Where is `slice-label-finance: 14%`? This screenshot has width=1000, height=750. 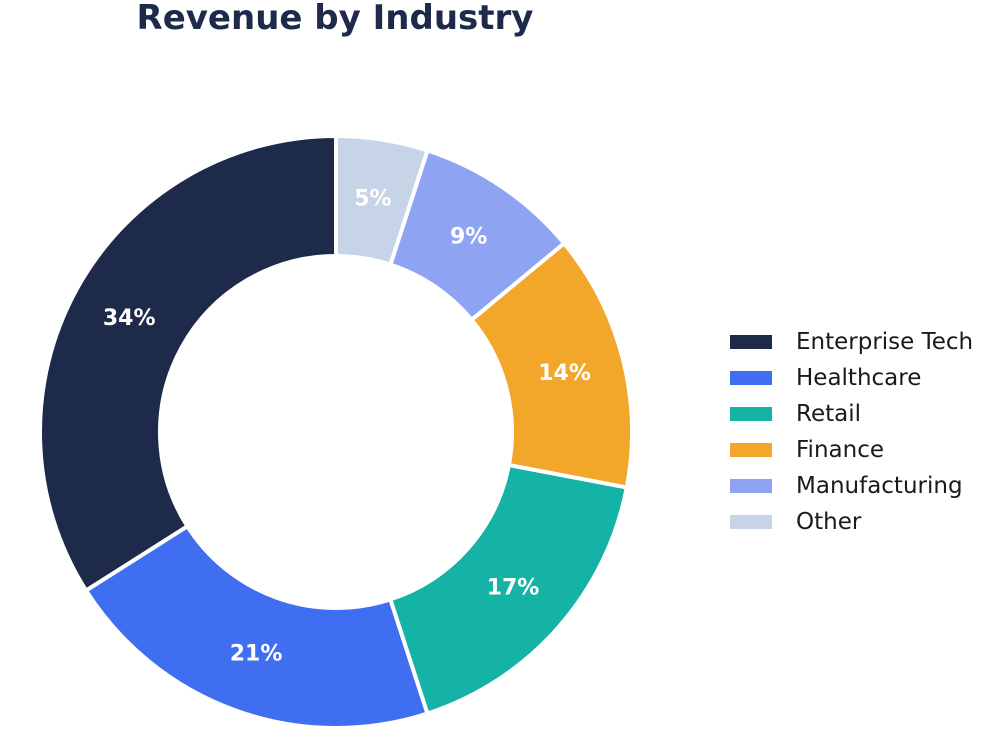
slice-label-finance: 14% is located at coordinates (564, 373).